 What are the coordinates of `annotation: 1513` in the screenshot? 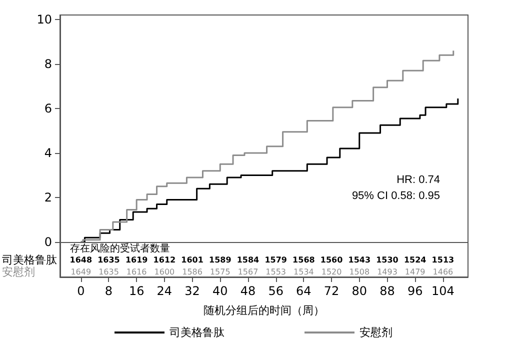 It's located at (443, 260).